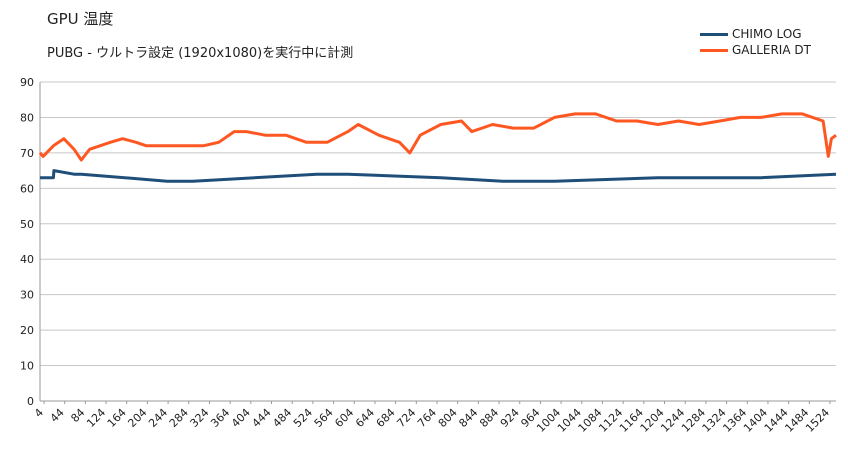  I want to click on x-tick-label: 244, so click(158, 418).